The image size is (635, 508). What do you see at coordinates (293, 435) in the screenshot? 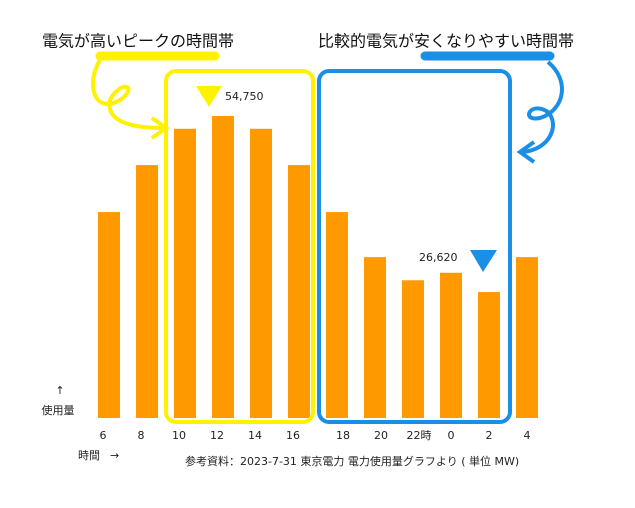
I see `x-tick-label: 16` at bounding box center [293, 435].